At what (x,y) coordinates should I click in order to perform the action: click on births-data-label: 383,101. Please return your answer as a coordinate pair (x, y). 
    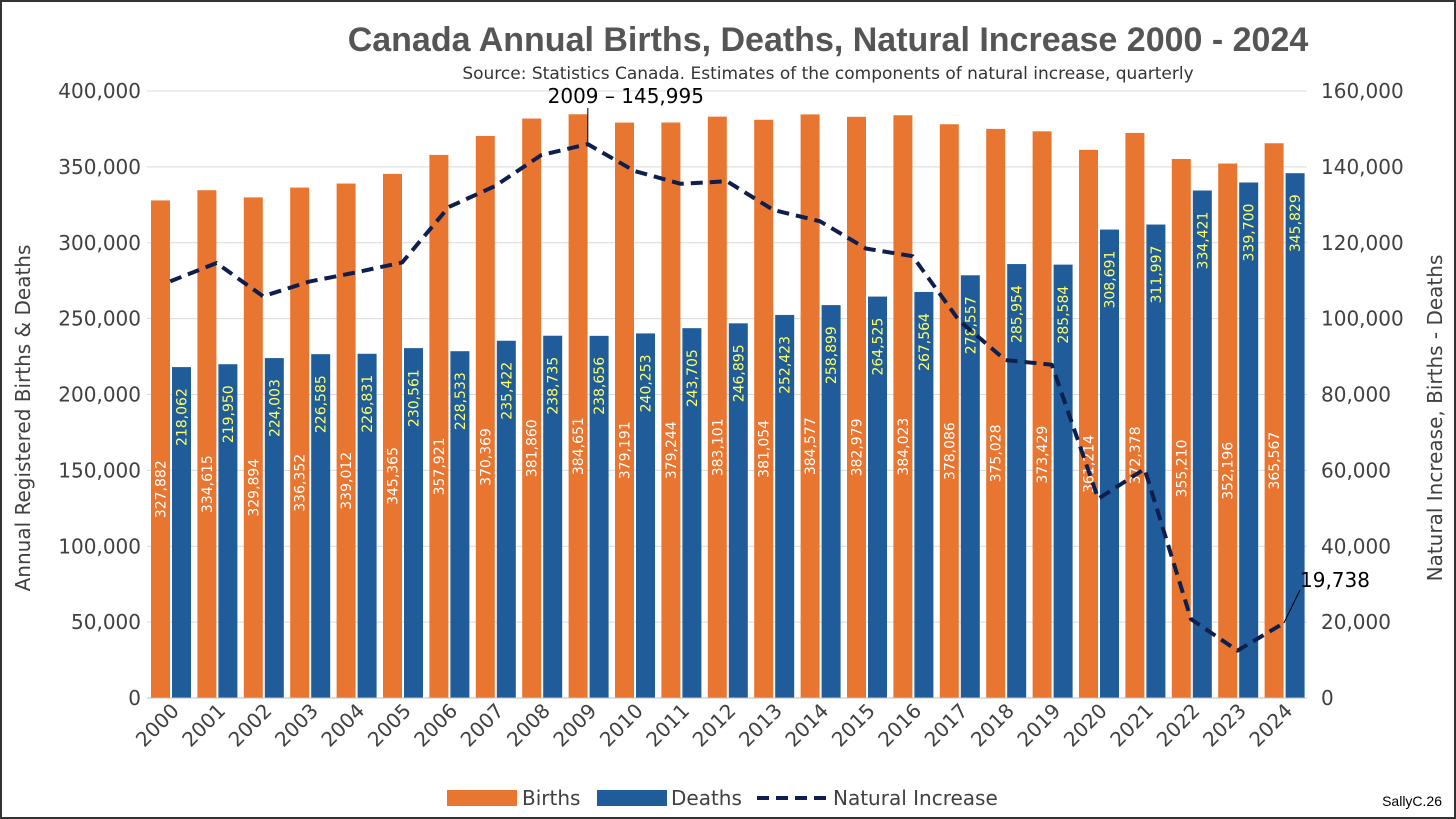
    Looking at the image, I should click on (718, 447).